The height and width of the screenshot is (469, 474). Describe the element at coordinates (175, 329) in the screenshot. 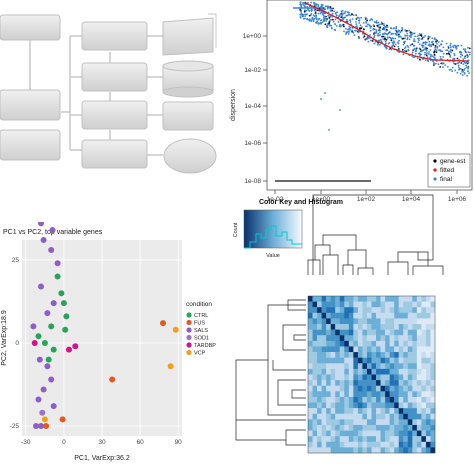

I see `pca-point-vcp` at that location.